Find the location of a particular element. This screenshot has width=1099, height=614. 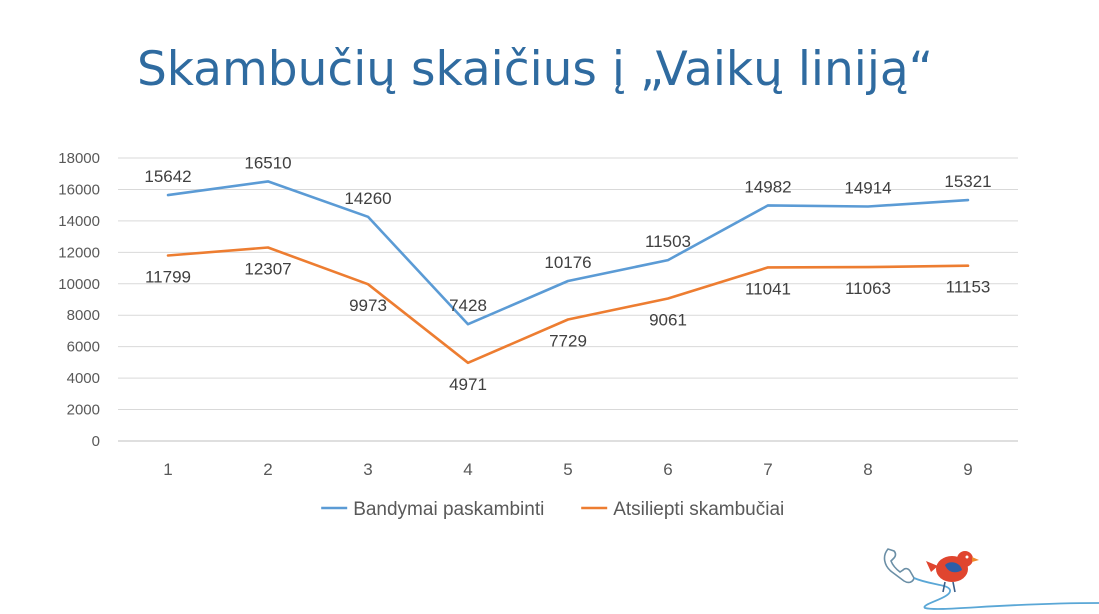

data-label: 4971 is located at coordinates (468, 384).